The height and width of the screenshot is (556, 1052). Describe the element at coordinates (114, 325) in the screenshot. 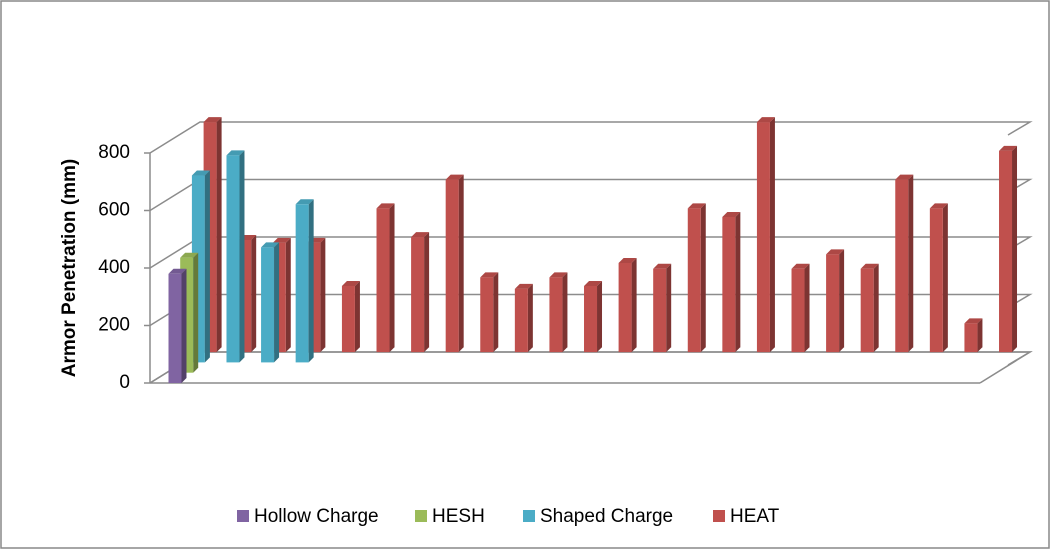

I see `y-tick-label: 200` at that location.